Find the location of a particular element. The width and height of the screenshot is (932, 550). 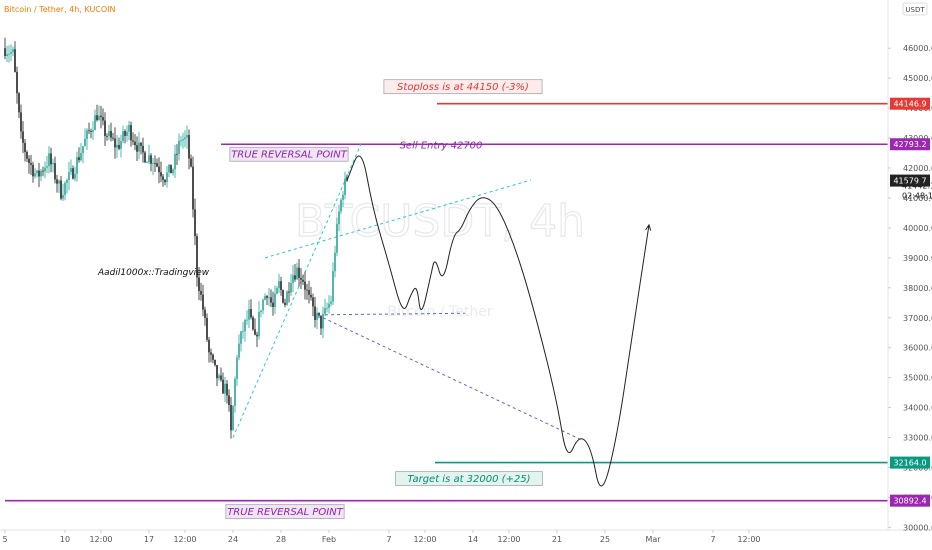

price-tag-stoploss: 44146.9 is located at coordinates (910, 103).